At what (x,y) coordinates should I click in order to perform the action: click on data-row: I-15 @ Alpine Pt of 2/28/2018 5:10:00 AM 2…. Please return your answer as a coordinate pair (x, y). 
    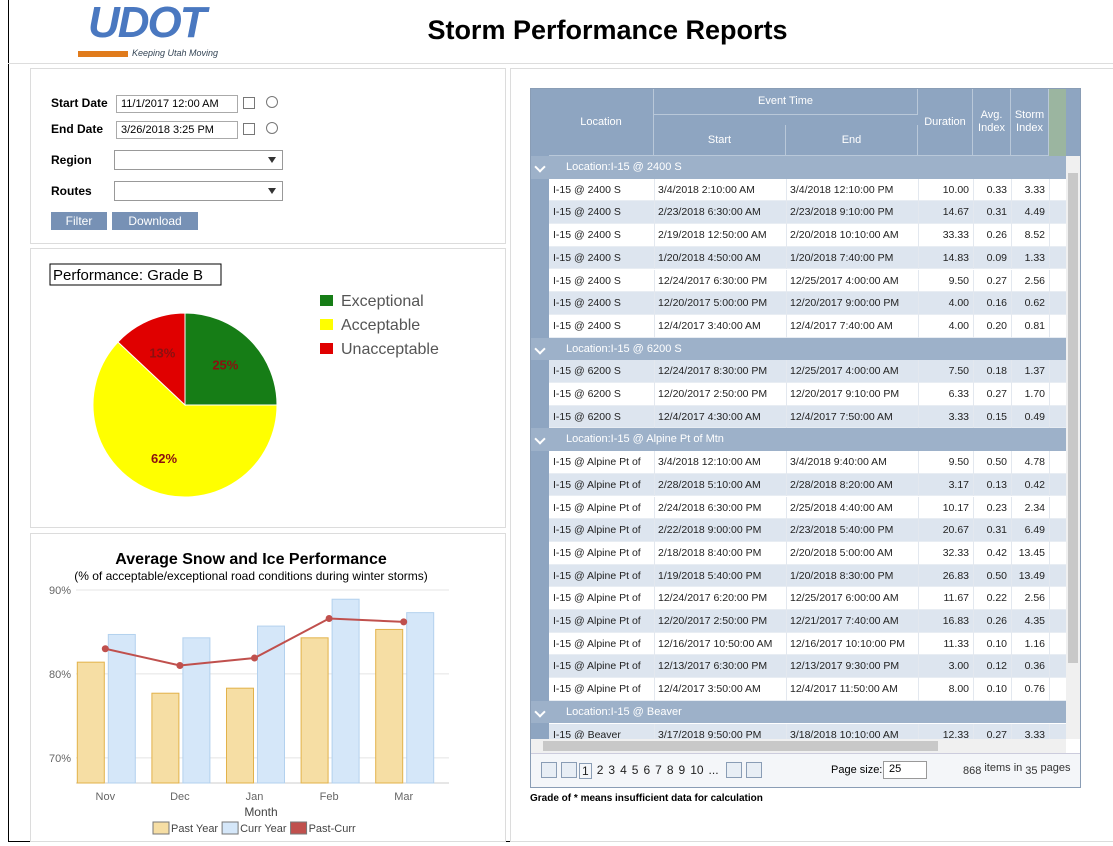
    Looking at the image, I should click on (807, 485).